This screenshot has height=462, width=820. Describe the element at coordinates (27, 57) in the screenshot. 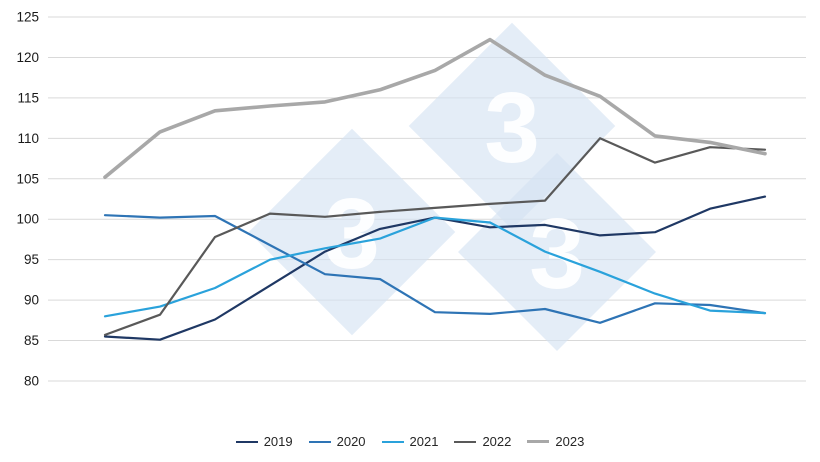

I see `y-tick-label-120: 120` at that location.